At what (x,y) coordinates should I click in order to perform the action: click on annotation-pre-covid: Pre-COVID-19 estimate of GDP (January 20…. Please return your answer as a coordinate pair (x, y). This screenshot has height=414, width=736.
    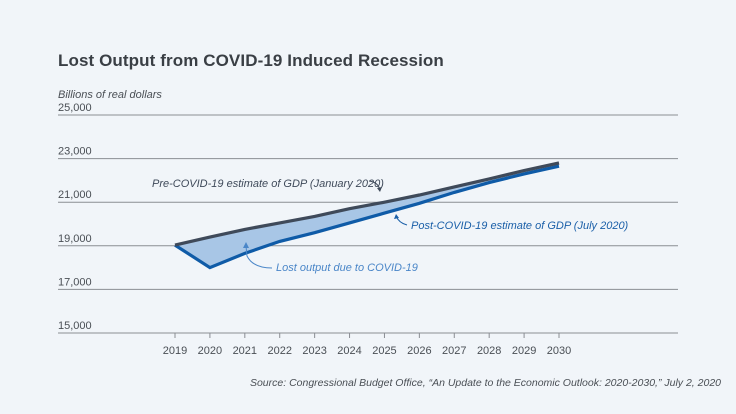
    Looking at the image, I should click on (268, 184).